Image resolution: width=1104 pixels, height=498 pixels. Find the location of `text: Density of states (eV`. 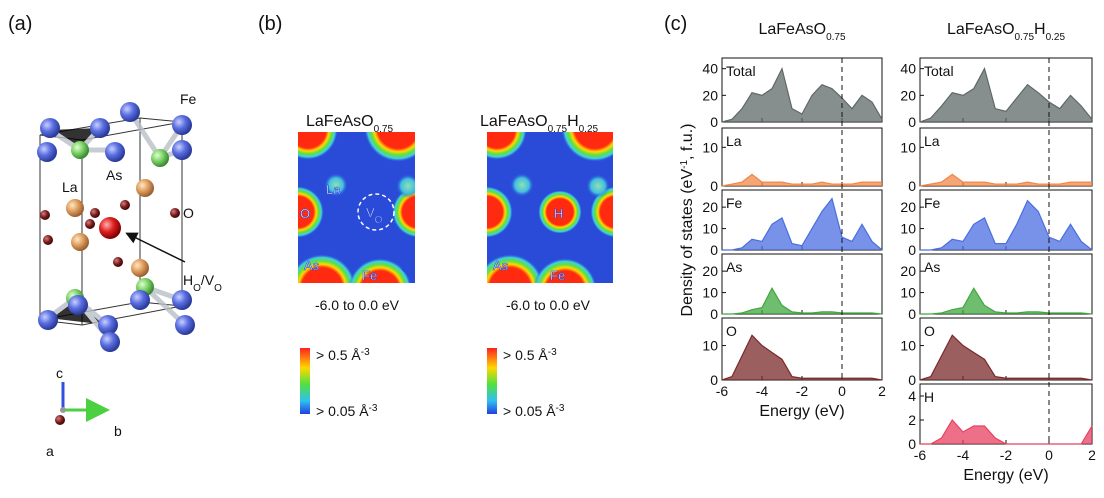

text: Density of states (eV is located at coordinates (687, 243).